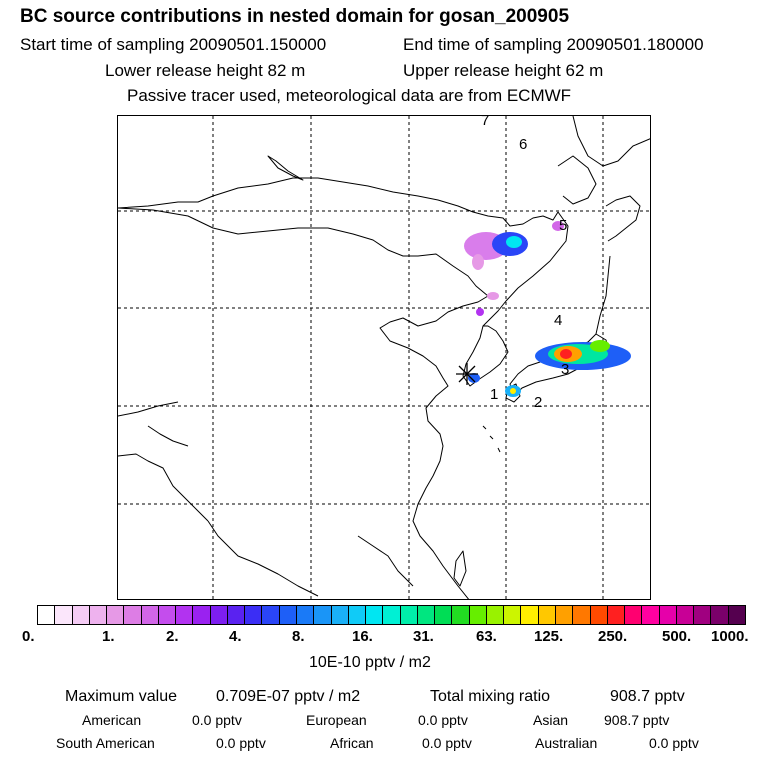  I want to click on total-mixing-label: Total mixing ratio, so click(490, 696).